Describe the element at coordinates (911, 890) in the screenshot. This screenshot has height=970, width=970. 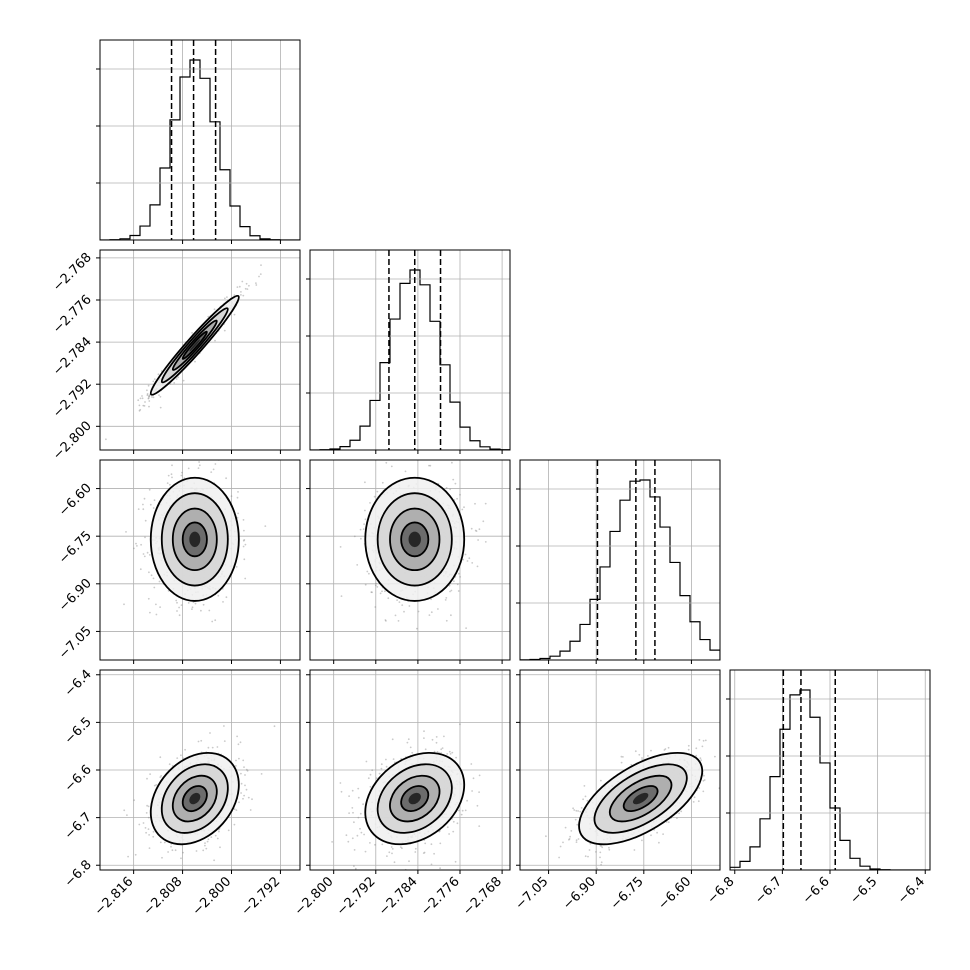
I see `xtick-label-3-4: −6.4` at that location.